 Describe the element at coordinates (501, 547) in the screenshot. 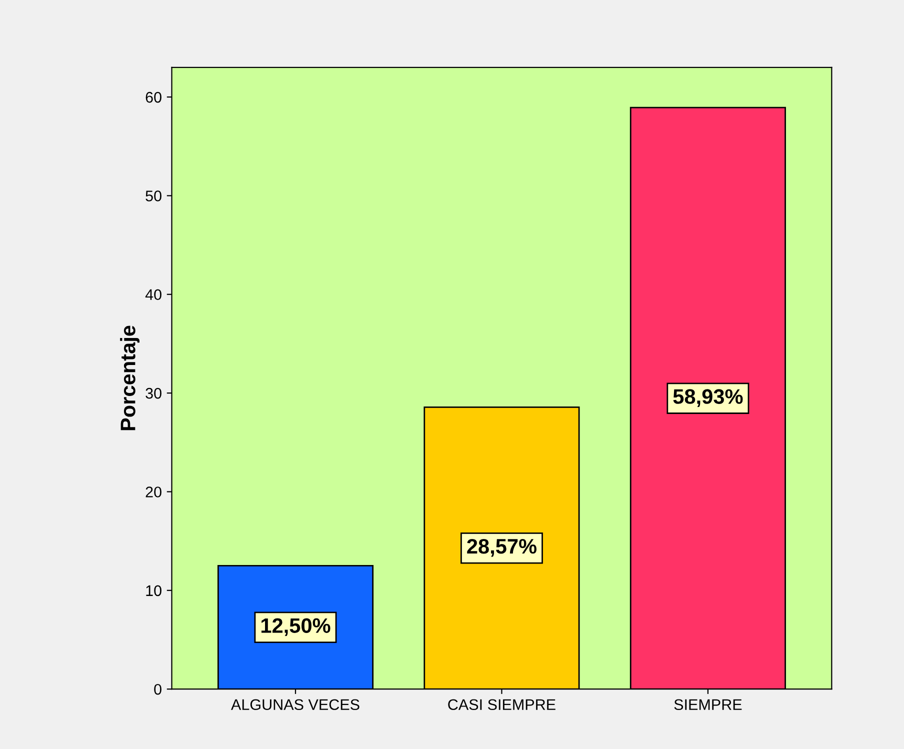

I see `data-label: 28,57%` at that location.